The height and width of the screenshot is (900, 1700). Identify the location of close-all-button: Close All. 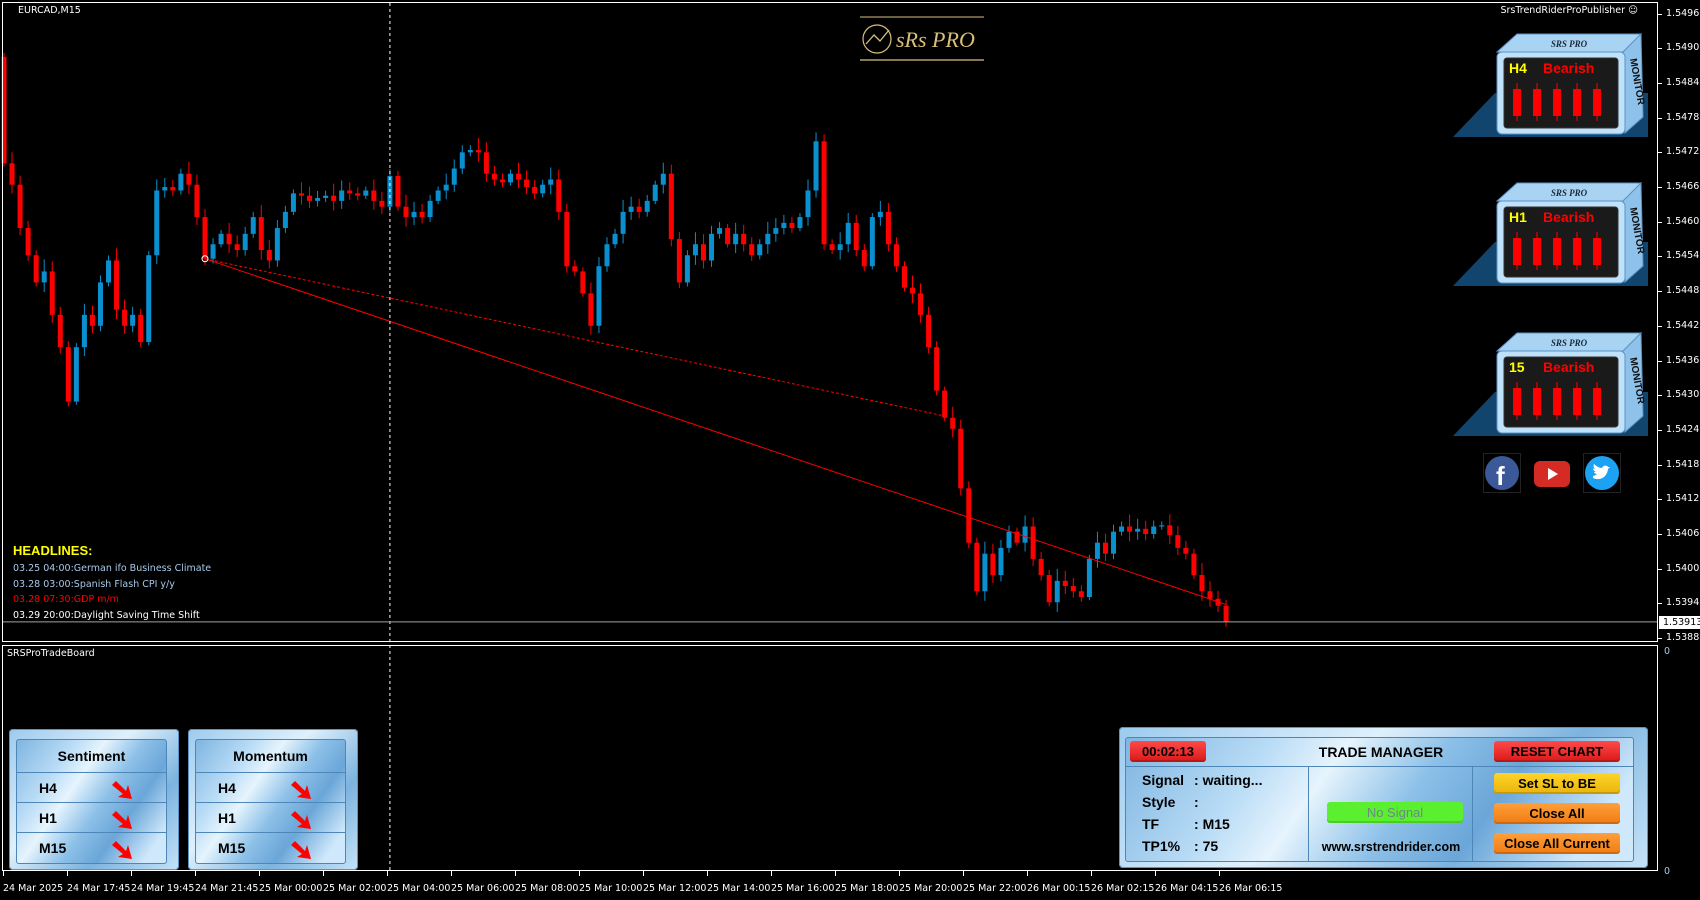
(1557, 813).